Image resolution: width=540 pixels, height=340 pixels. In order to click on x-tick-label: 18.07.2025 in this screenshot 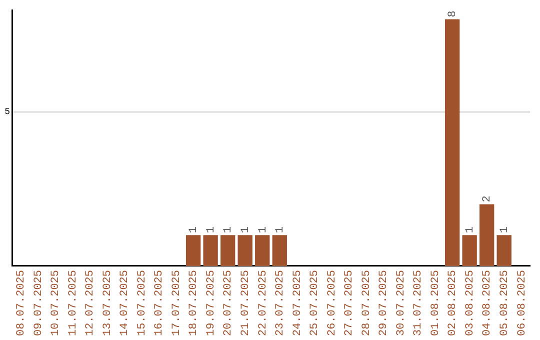, I will do `click(194, 303)`.